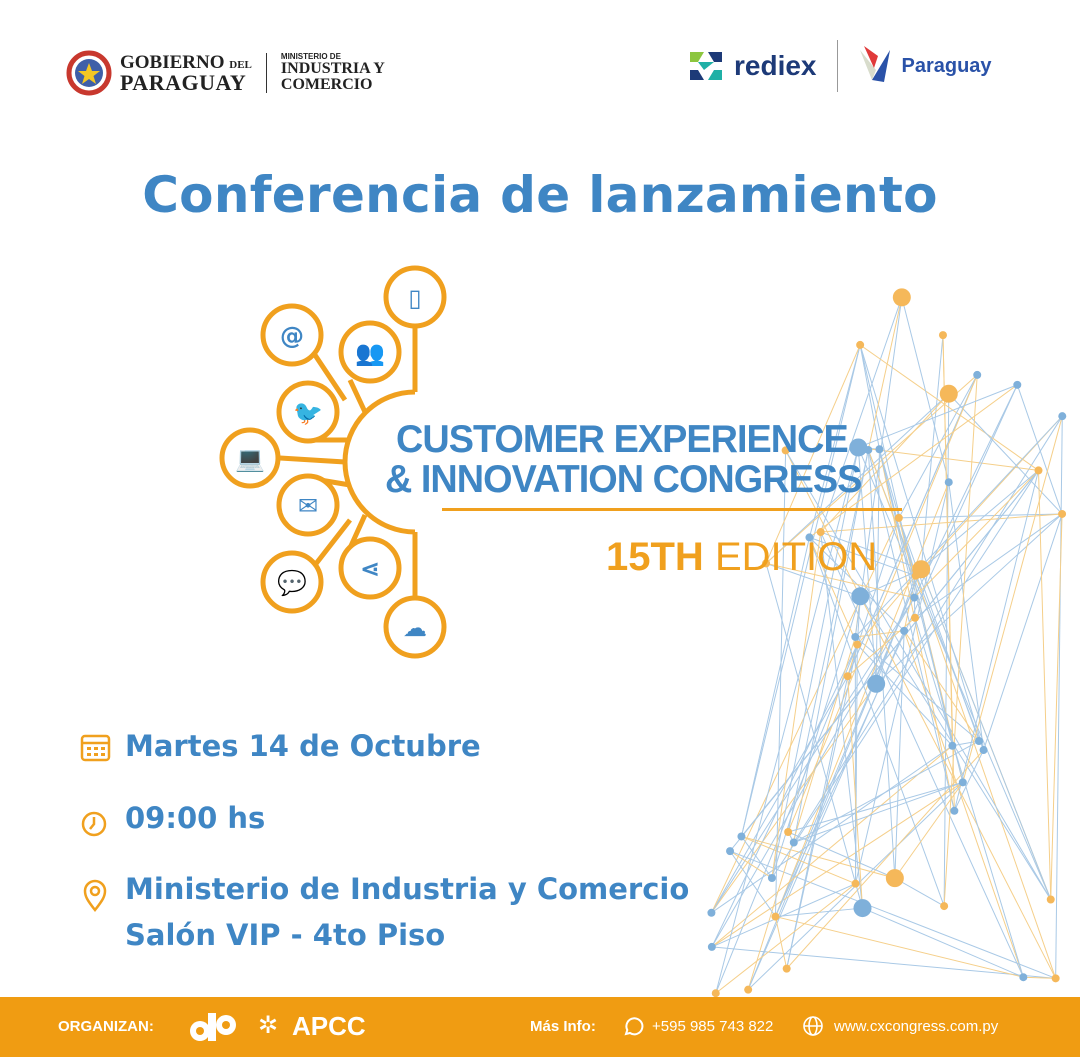 This screenshot has width=1080, height=1057. I want to click on share-icon-circle, so click(370, 568).